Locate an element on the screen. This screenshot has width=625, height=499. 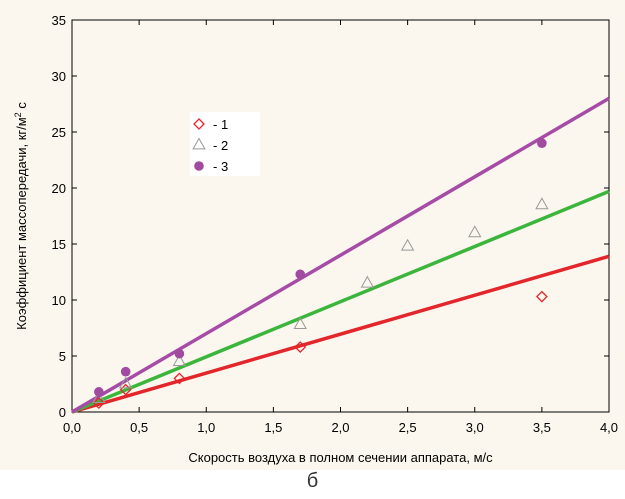
y-axis-title-superscript: 2 is located at coordinates (18, 114).